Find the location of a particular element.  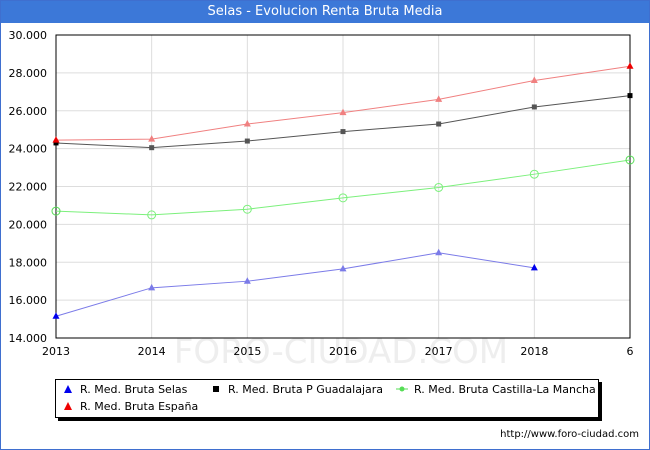

square-marker-icon is located at coordinates (216, 389).